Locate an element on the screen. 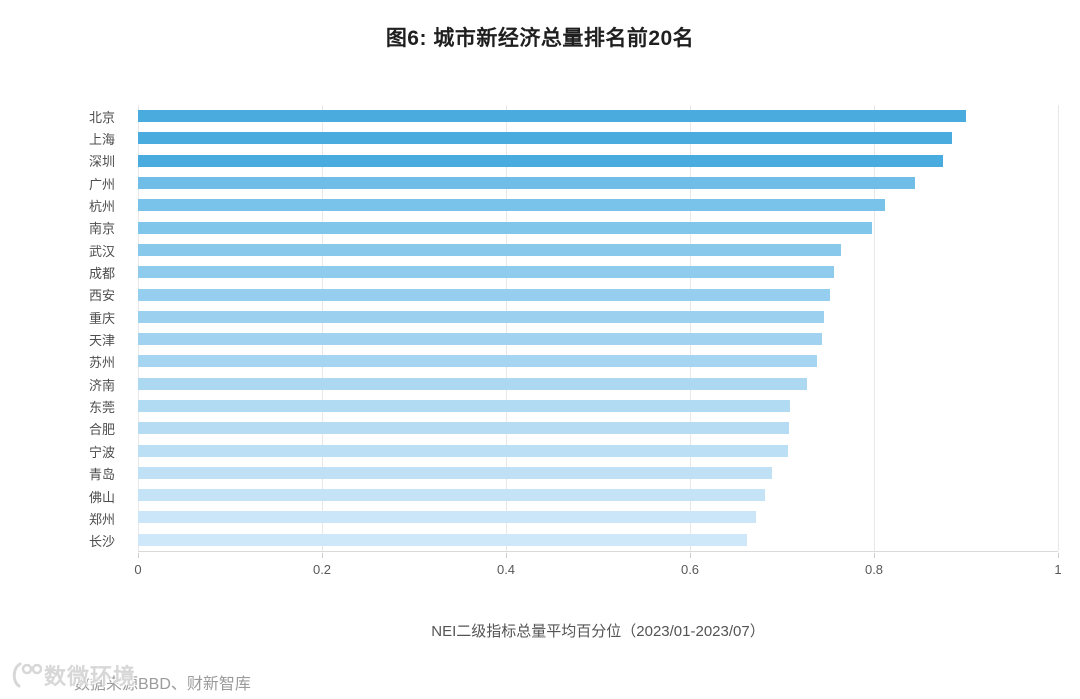 This screenshot has height=699, width=1080. category-label: 武汉 is located at coordinates (101, 251).